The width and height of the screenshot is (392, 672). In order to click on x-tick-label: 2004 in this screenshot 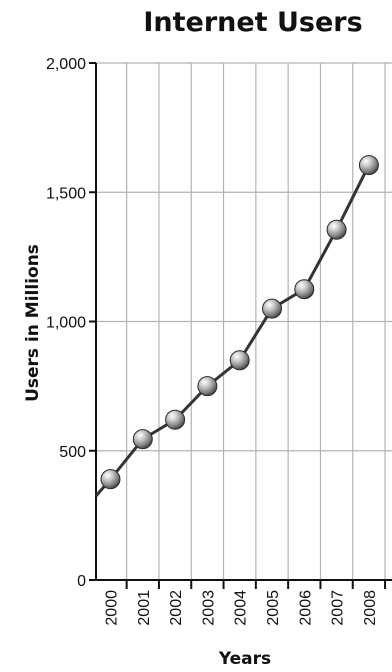, I will do `click(241, 608)`.